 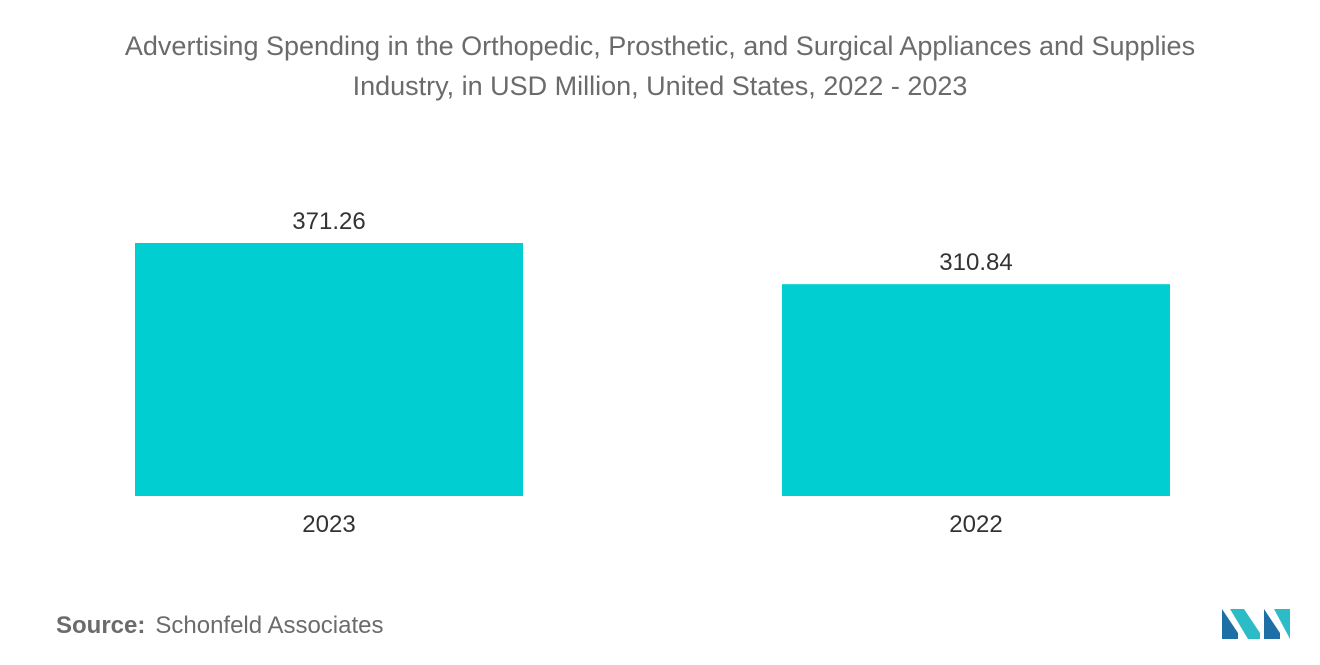 I want to click on mordor-logo-icon, so click(x=1256, y=624).